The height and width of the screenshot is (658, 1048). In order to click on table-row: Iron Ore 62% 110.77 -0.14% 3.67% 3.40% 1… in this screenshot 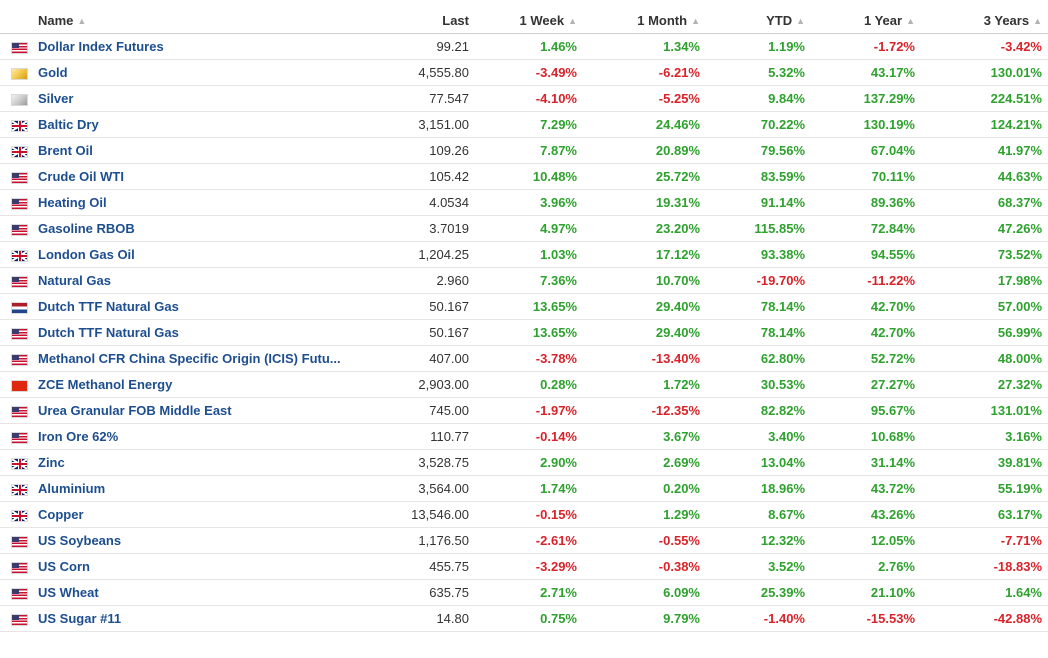, I will do `click(524, 436)`.